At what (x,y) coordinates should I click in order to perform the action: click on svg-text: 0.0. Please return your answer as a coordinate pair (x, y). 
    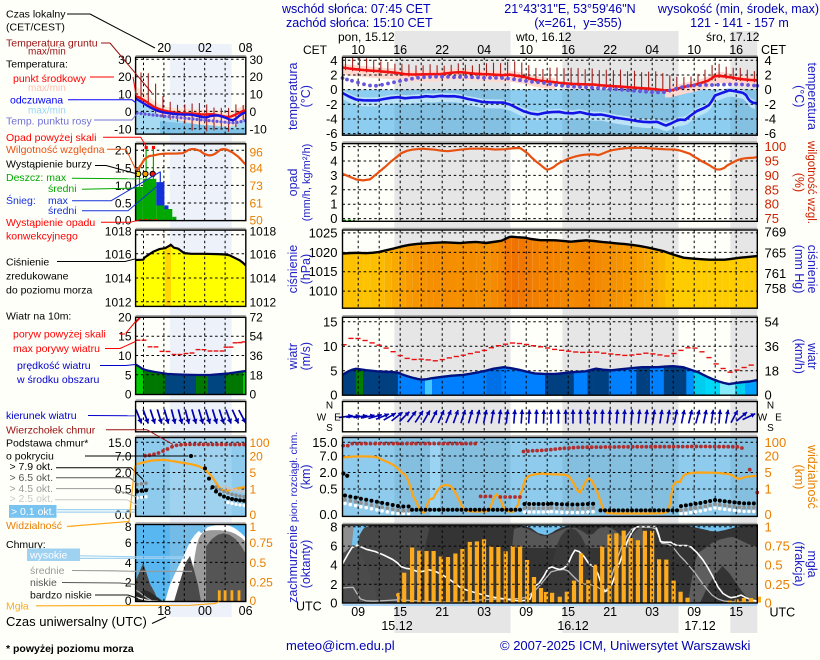
    Looking at the image, I should click on (123, 220).